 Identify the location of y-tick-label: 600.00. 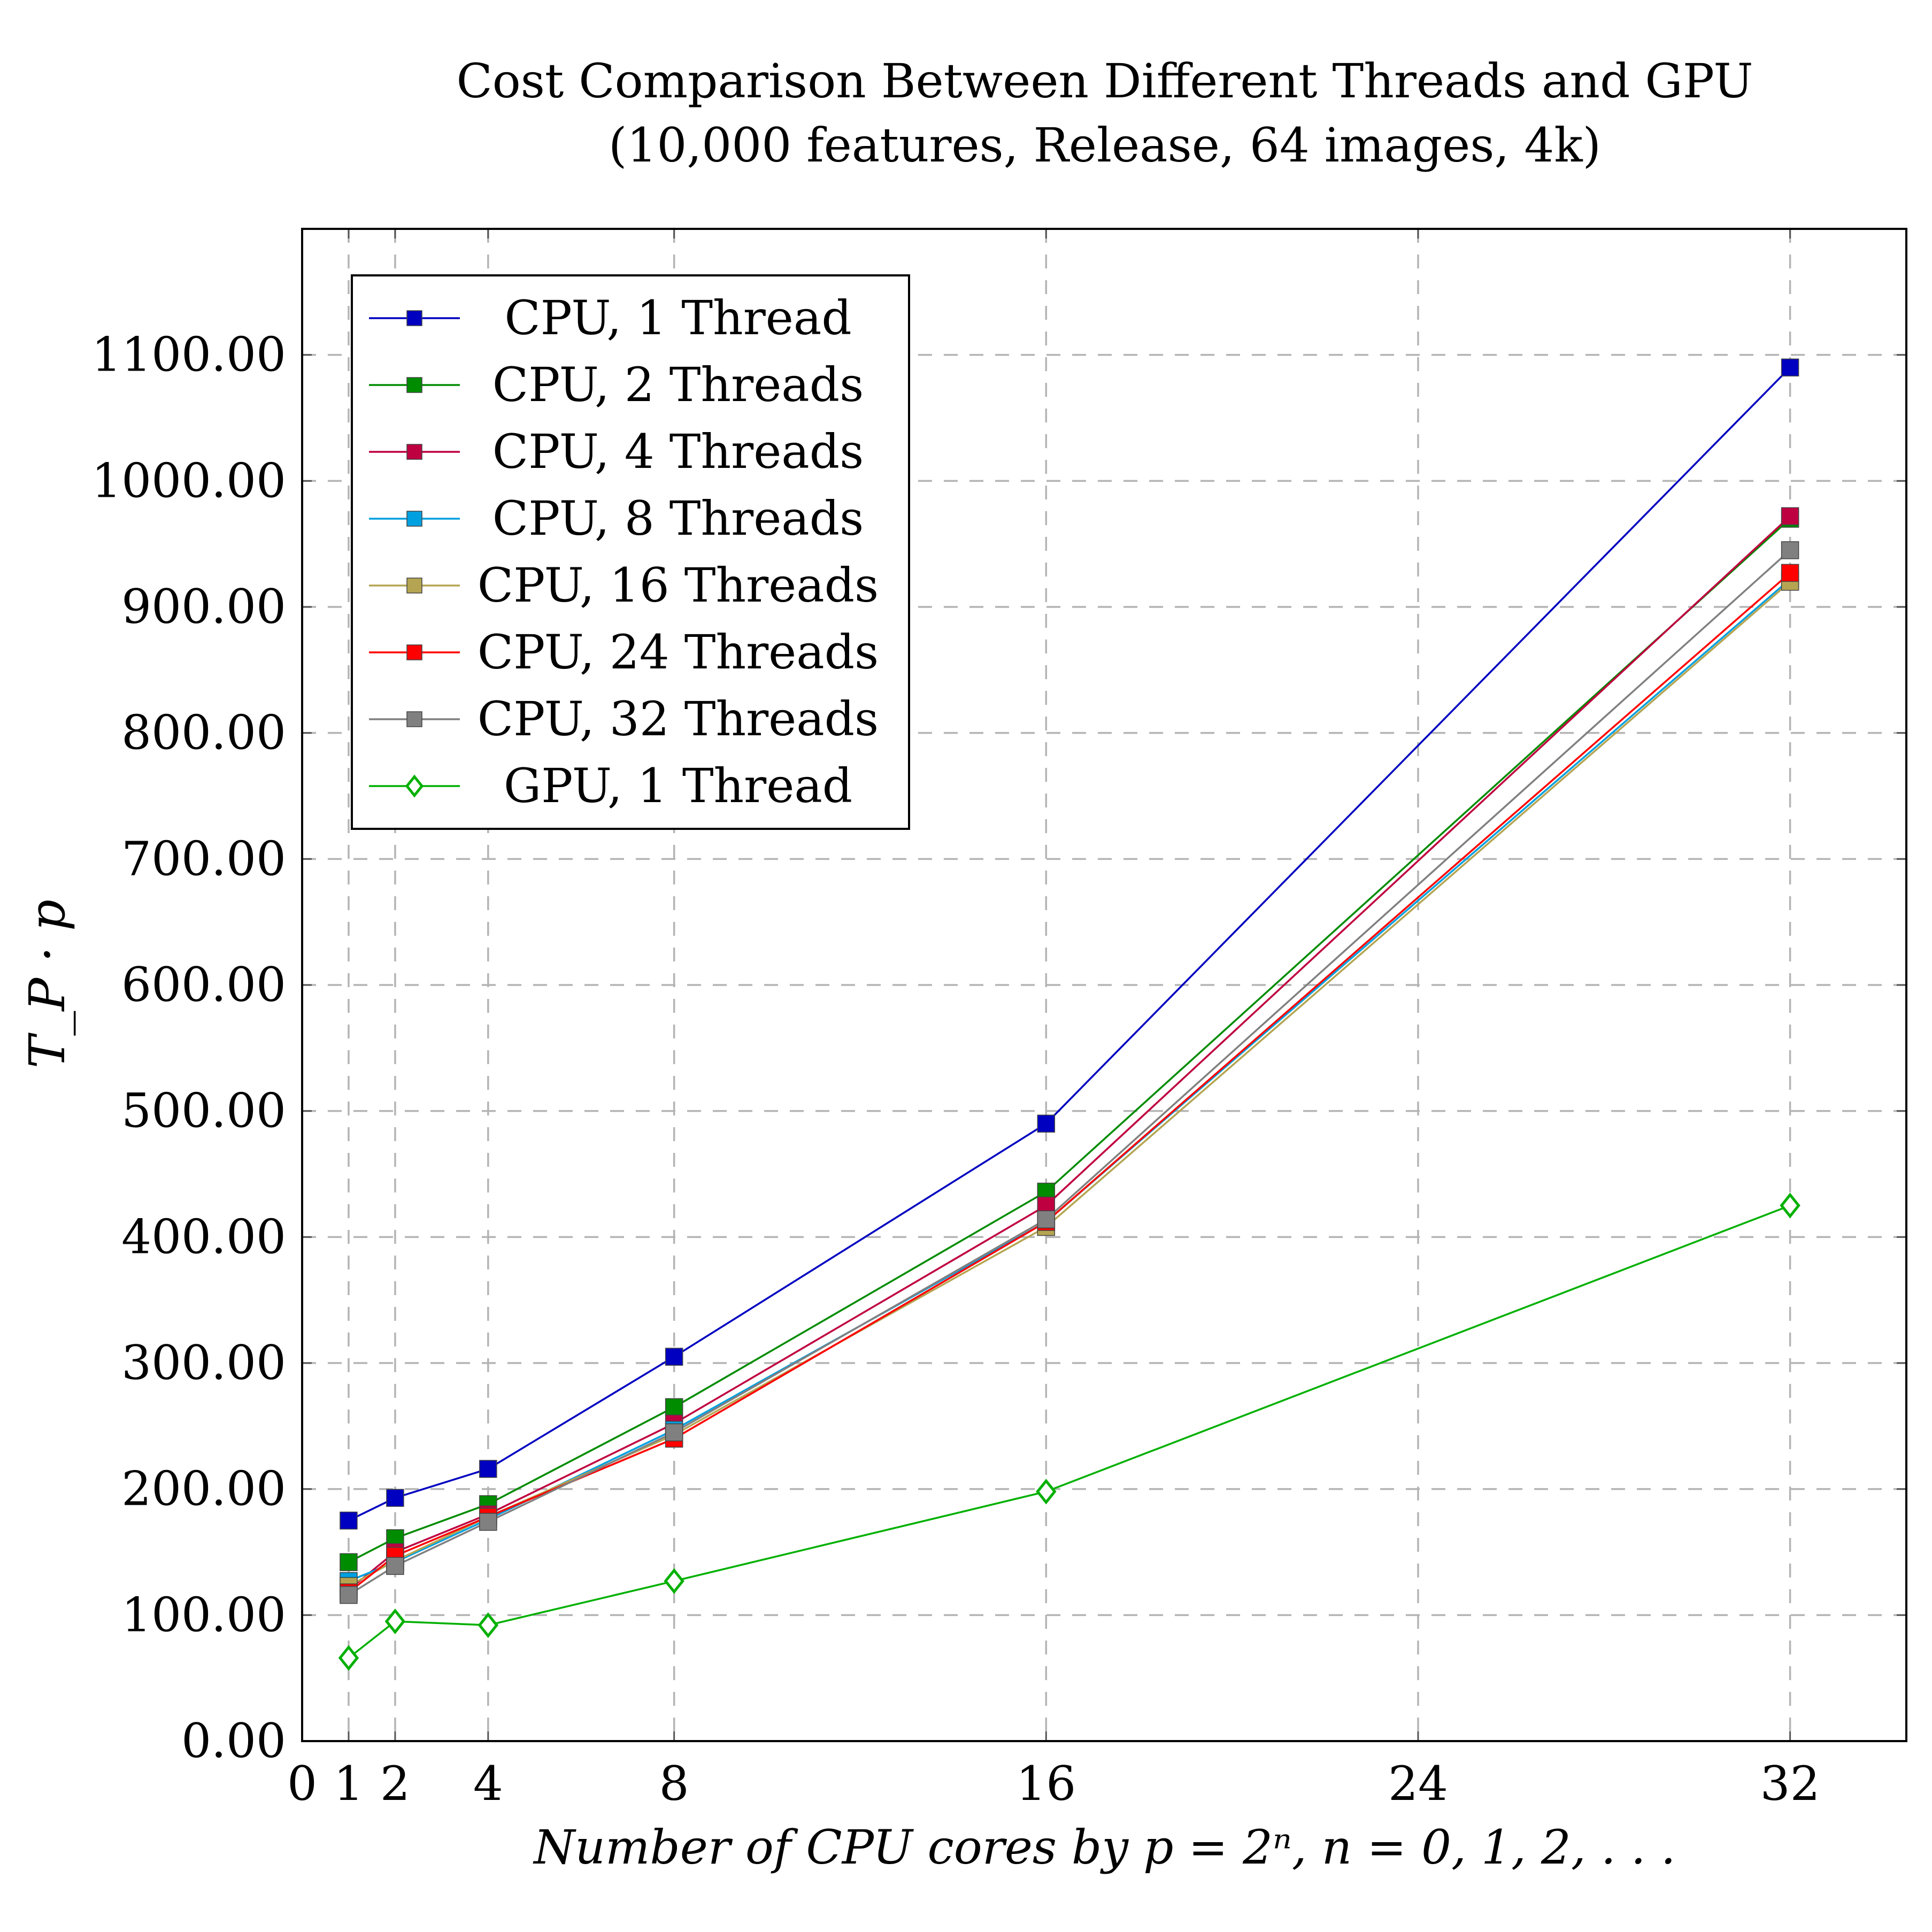
(204, 985).